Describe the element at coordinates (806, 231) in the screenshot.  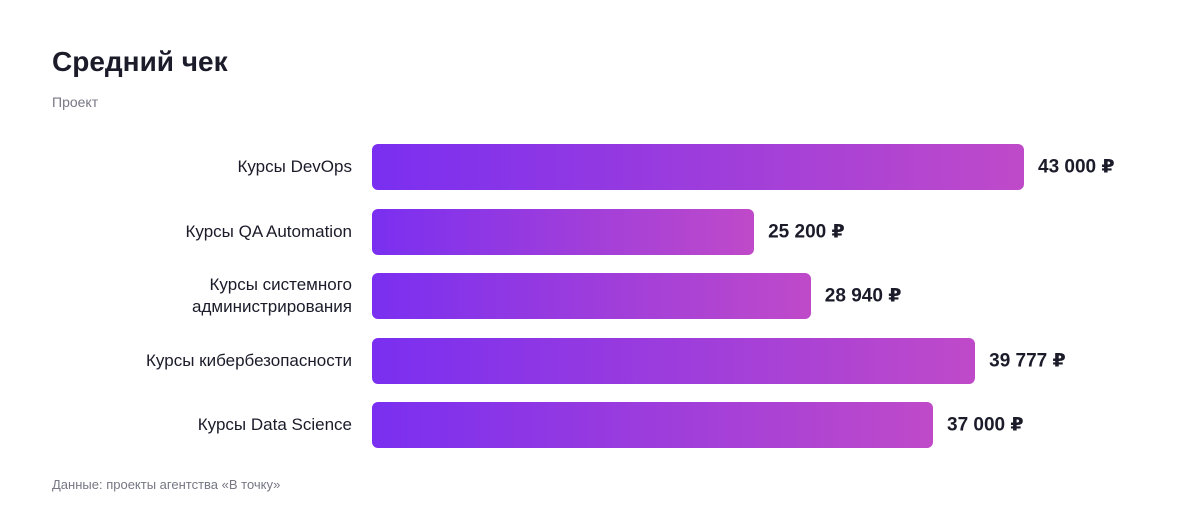
I see `value-label: 25 200 ₽` at that location.